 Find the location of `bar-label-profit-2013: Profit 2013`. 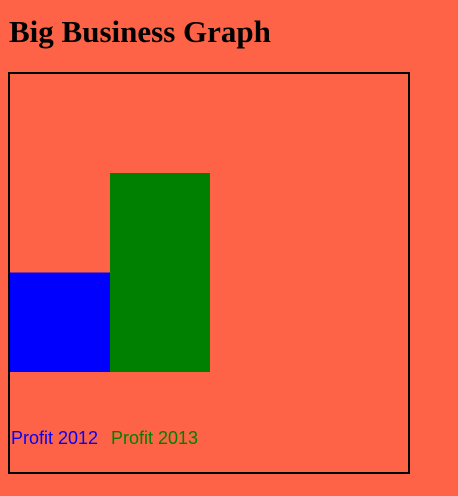

bar-label-profit-2013: Profit 2013 is located at coordinates (154, 438).